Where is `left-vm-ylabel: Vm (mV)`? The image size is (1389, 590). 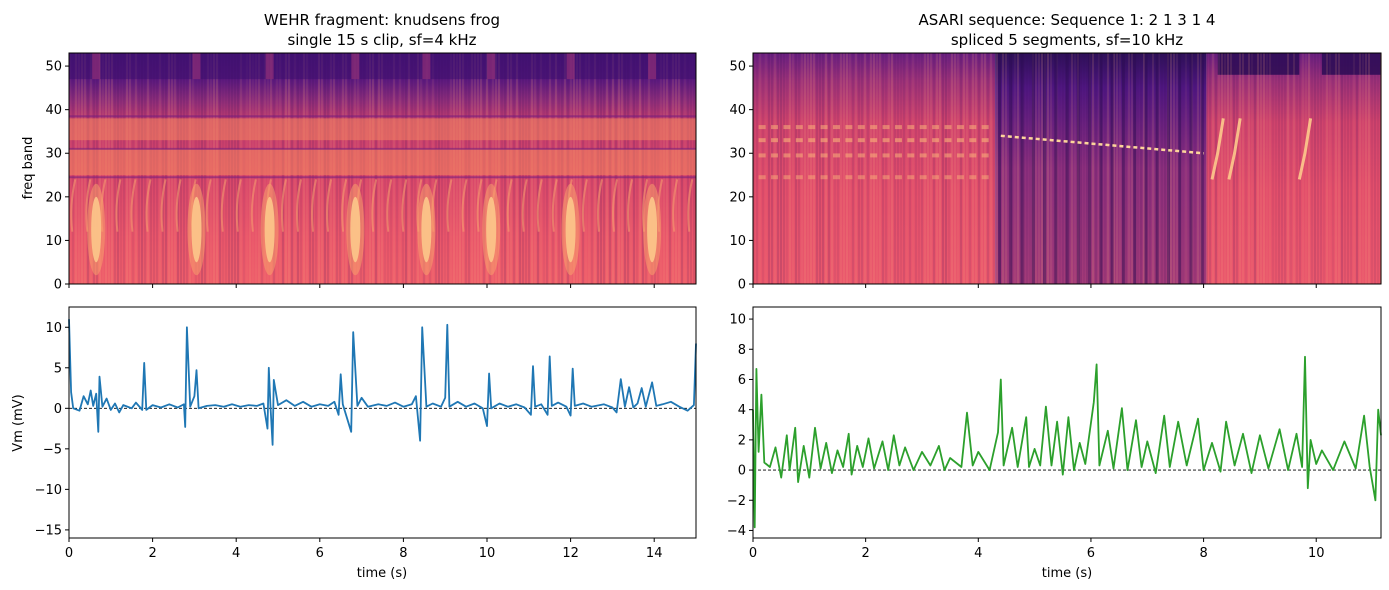
left-vm-ylabel: Vm (mV) is located at coordinates (18, 422).